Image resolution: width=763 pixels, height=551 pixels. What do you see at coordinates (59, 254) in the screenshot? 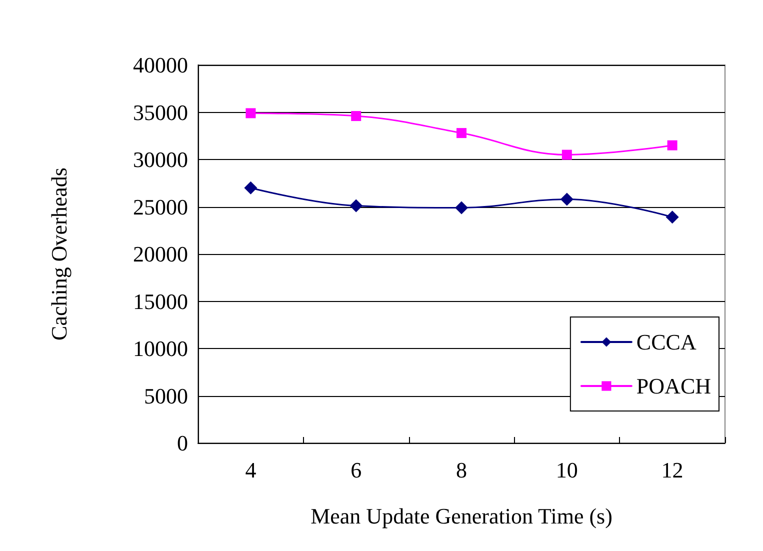
I see `y-axis-title: Caching Overheads` at bounding box center [59, 254].